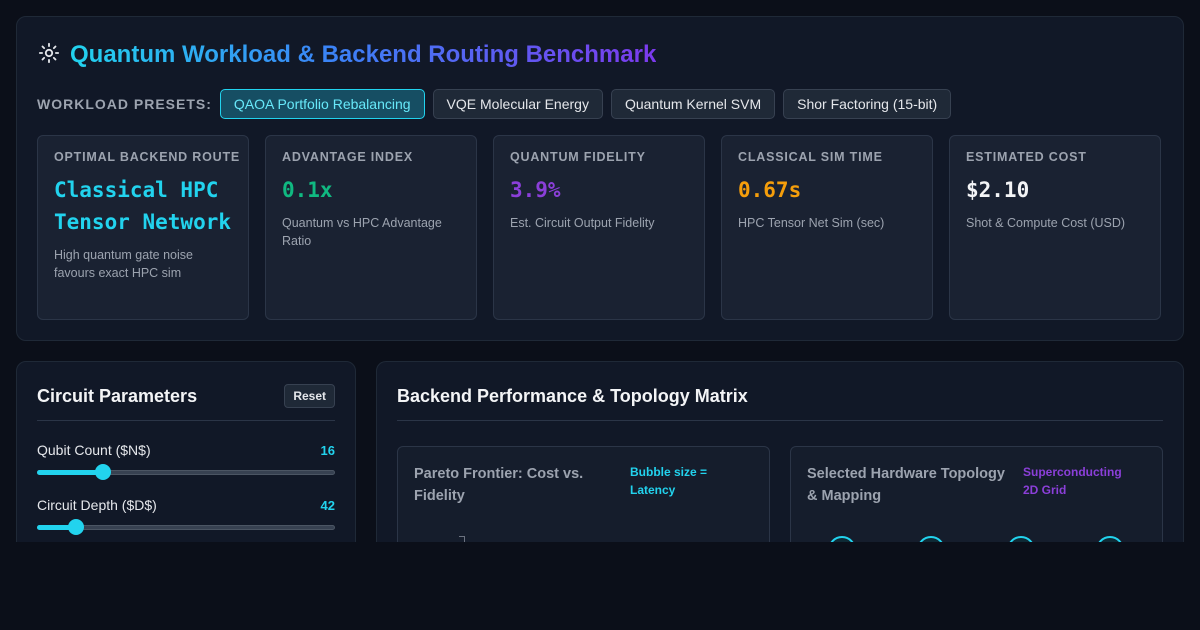  Describe the element at coordinates (97, 505) in the screenshot. I see `param-label: Circuit Depth ($D$)` at that location.